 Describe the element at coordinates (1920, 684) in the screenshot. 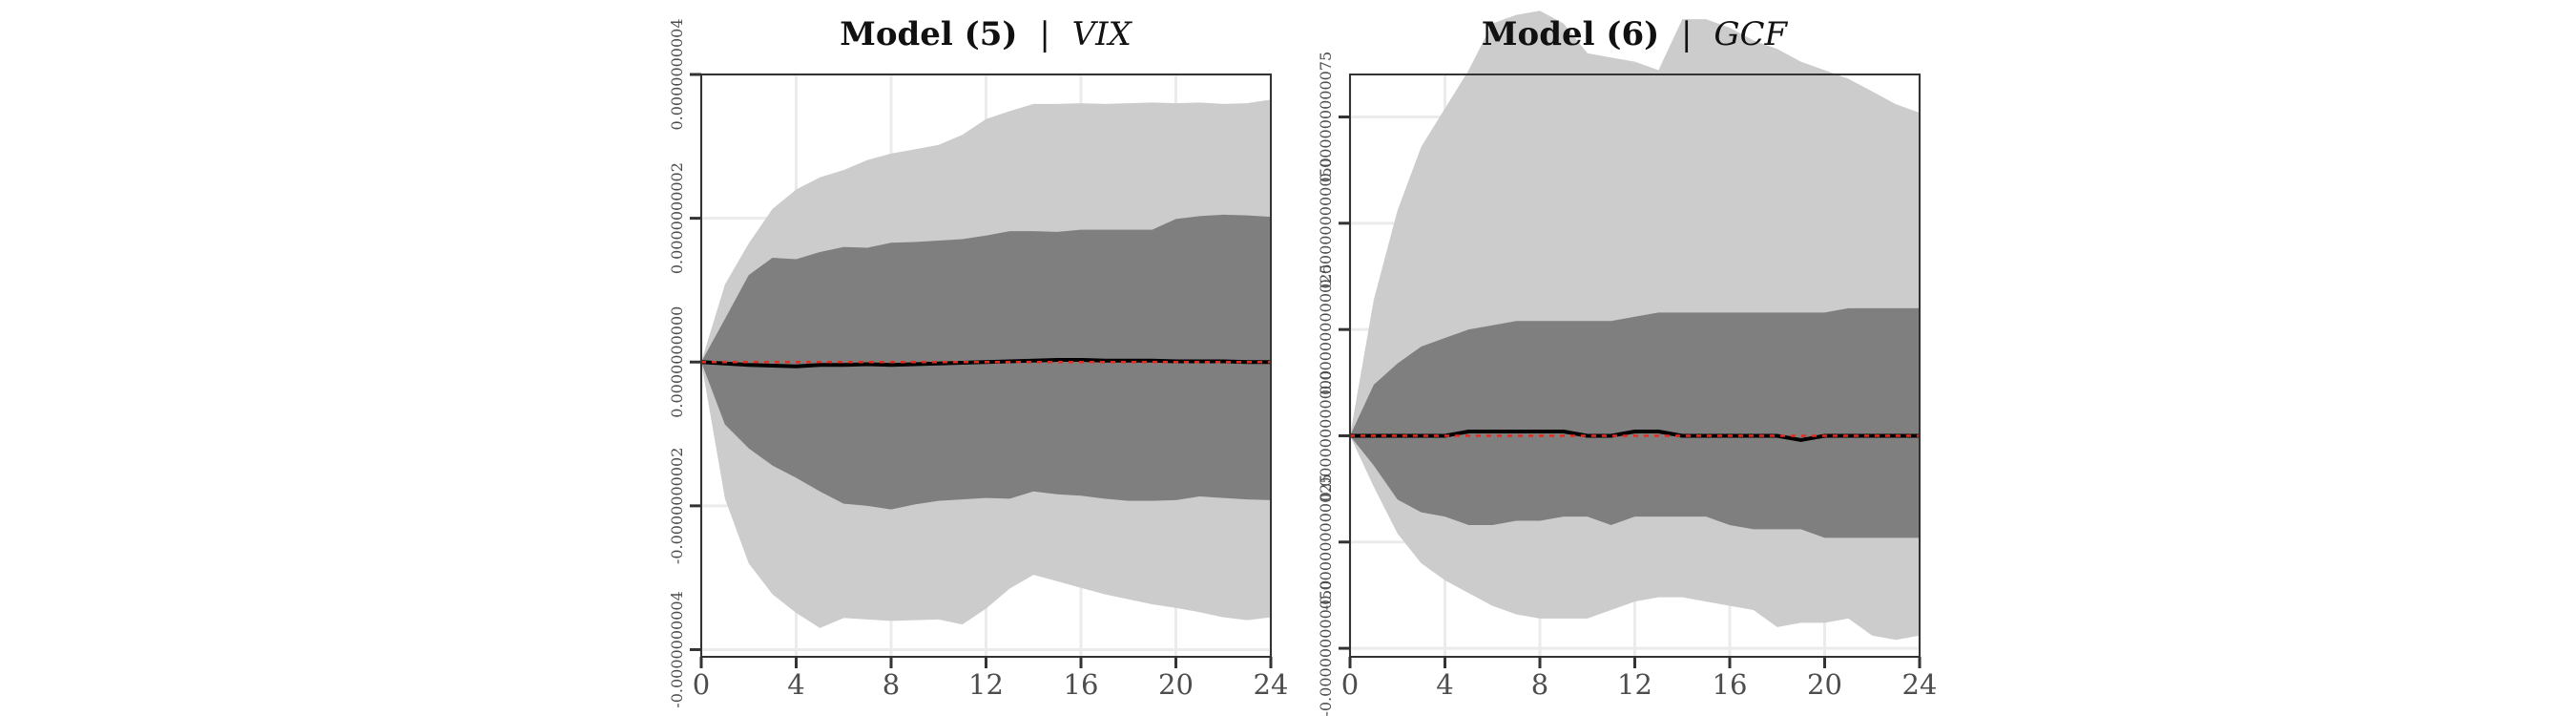

I see `panel-2-xtick-label-6: 24` at that location.